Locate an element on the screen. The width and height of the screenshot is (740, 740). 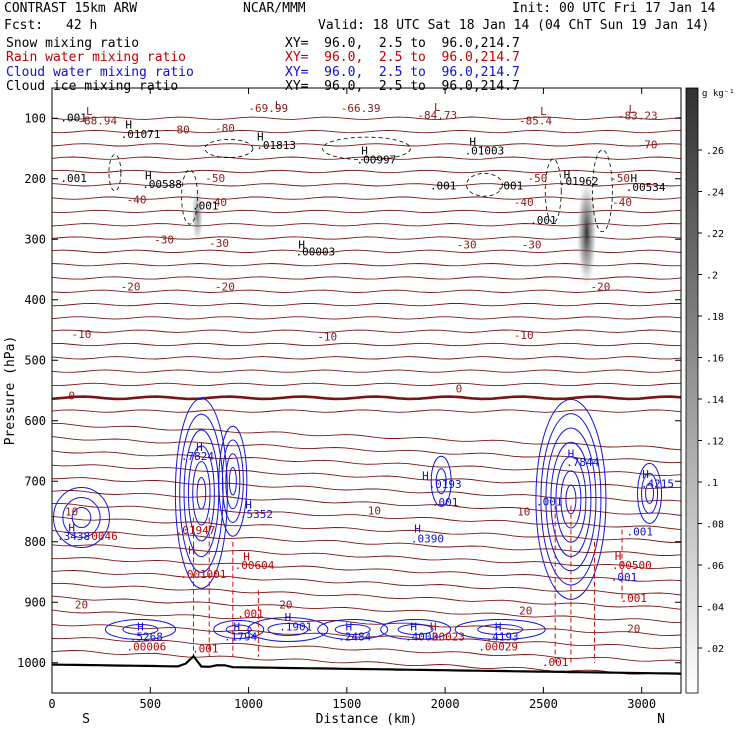
max-label: .01003 is located at coordinates (485, 151).